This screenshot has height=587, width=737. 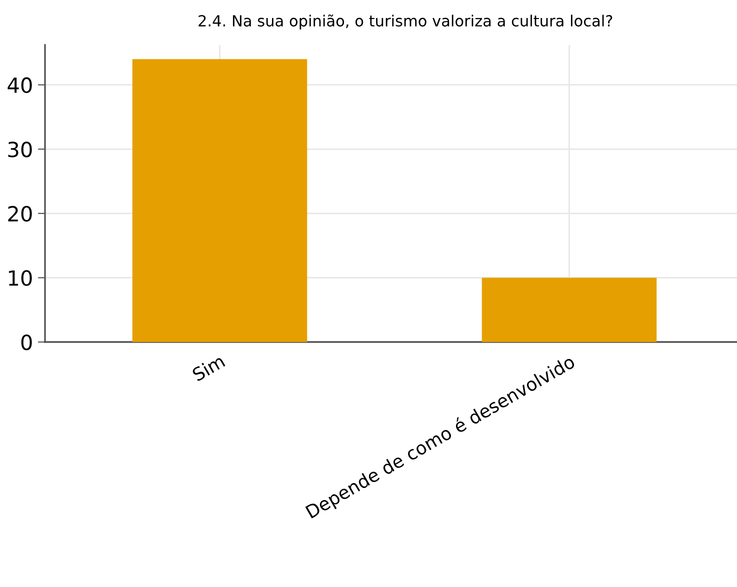 What do you see at coordinates (20, 214) in the screenshot?
I see `y-tick-label: 20` at bounding box center [20, 214].